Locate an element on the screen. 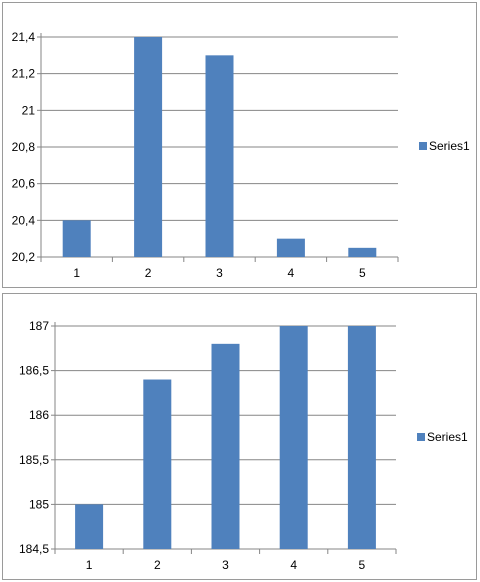  y-tick-label: 20,6 is located at coordinates (24, 184).